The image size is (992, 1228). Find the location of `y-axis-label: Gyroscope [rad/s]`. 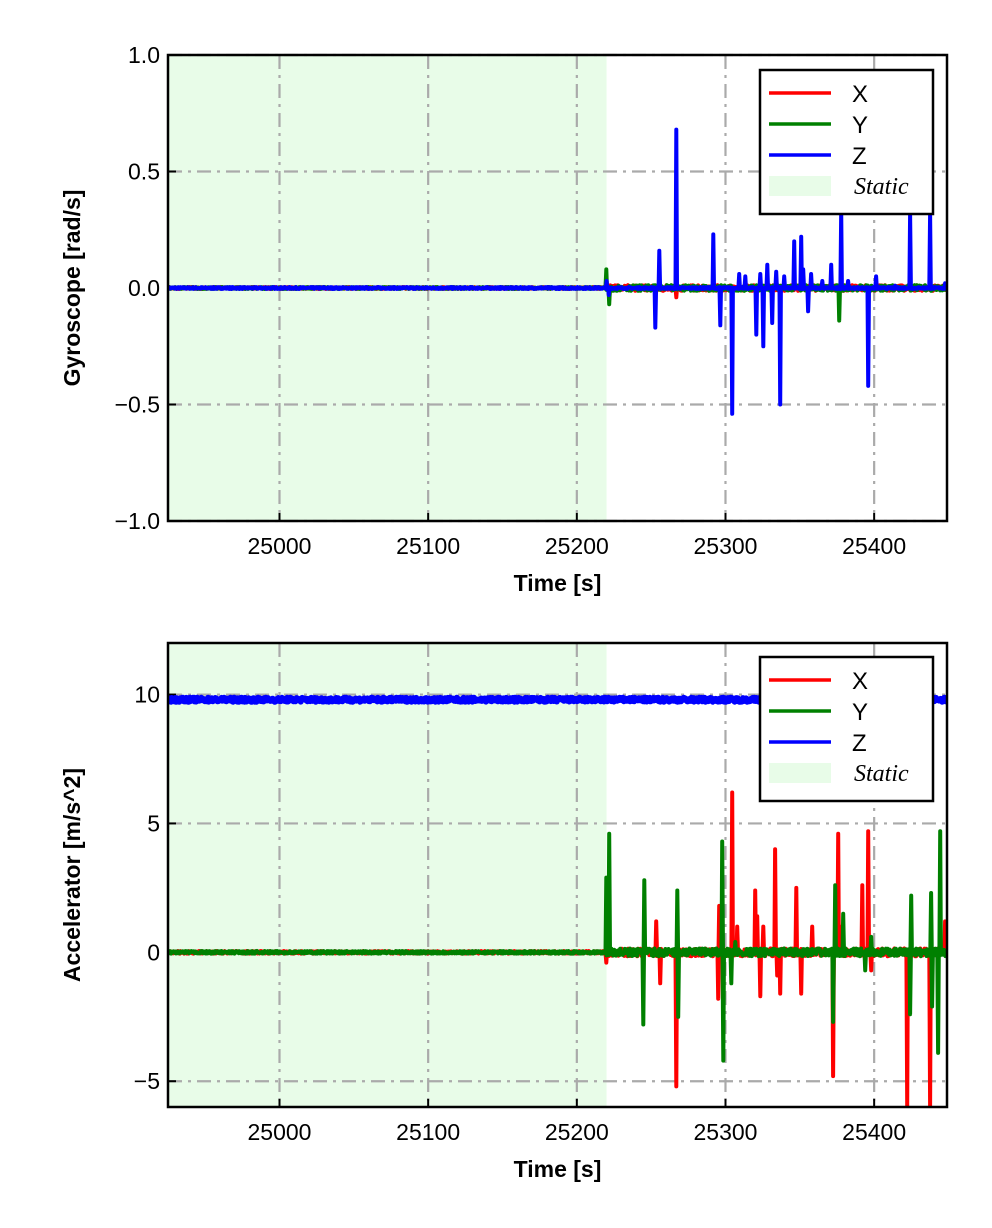

y-axis-label: Gyroscope [rad/s] is located at coordinates (72, 288).